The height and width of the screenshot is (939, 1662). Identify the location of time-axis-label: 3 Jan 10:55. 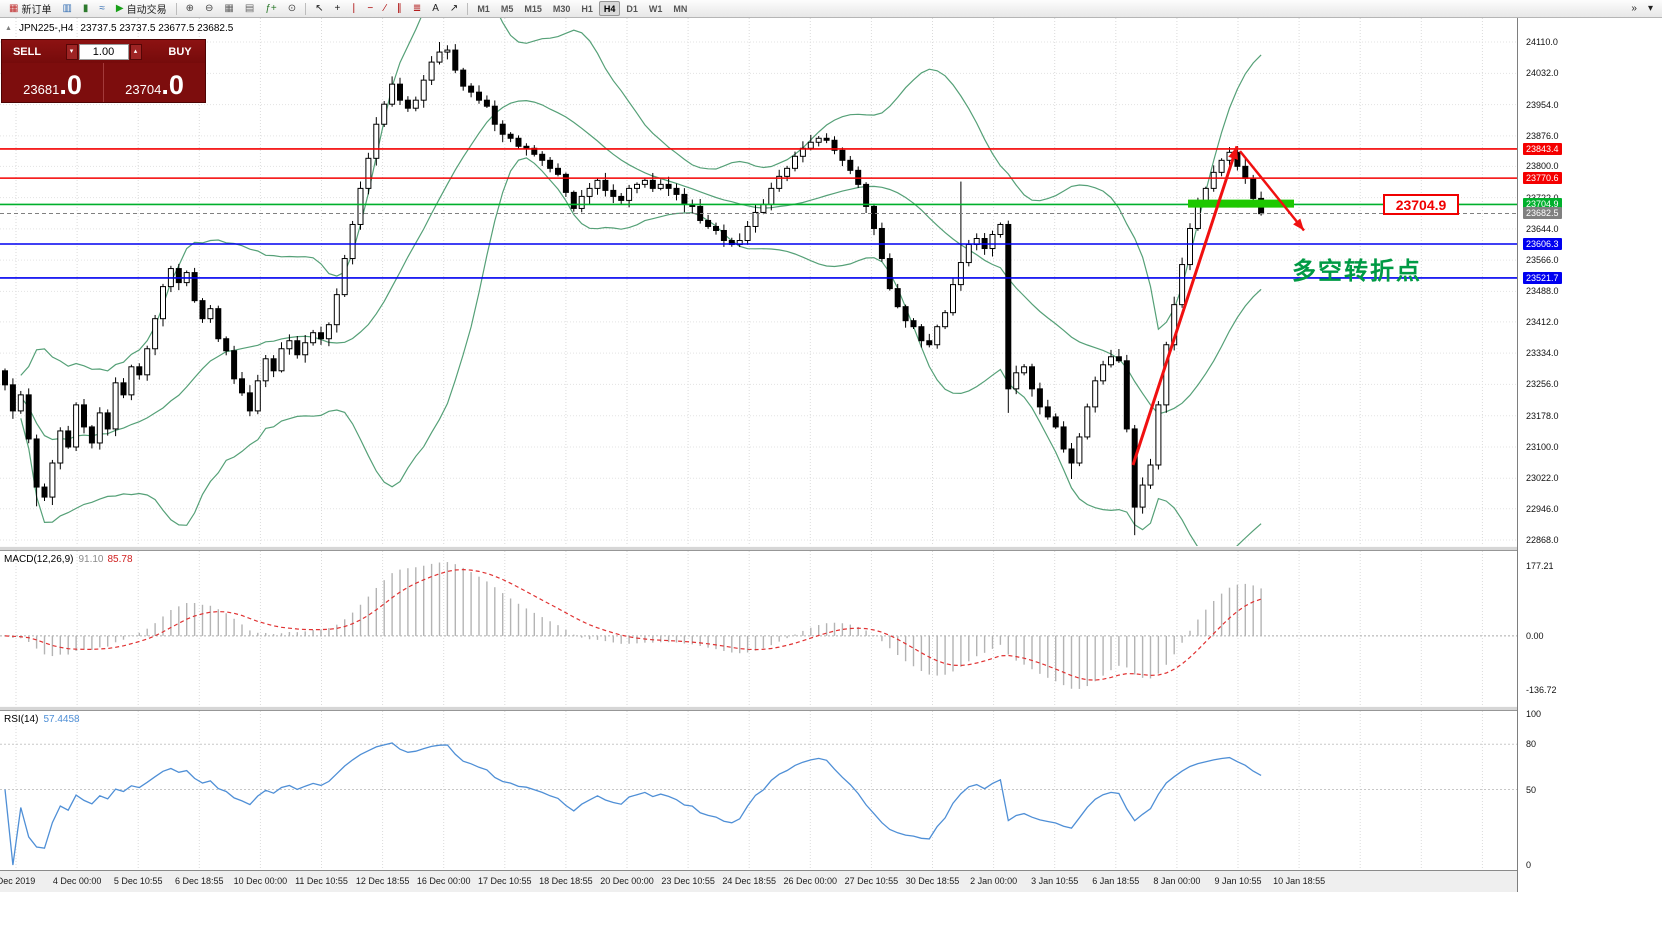
(1055, 881).